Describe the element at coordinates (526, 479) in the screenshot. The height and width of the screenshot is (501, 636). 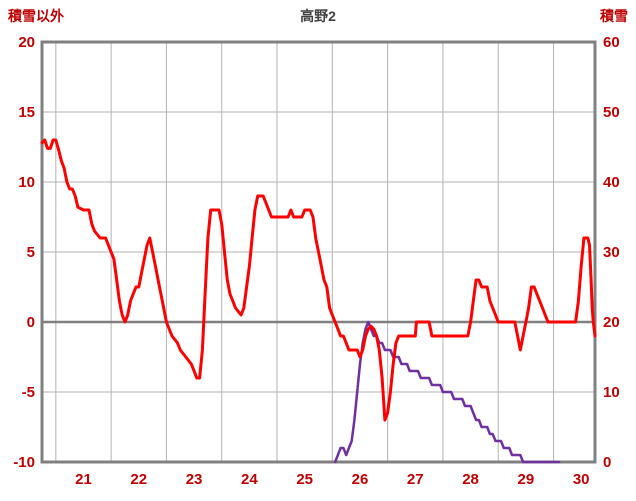
I see `x-axis-tick-label: 29` at that location.